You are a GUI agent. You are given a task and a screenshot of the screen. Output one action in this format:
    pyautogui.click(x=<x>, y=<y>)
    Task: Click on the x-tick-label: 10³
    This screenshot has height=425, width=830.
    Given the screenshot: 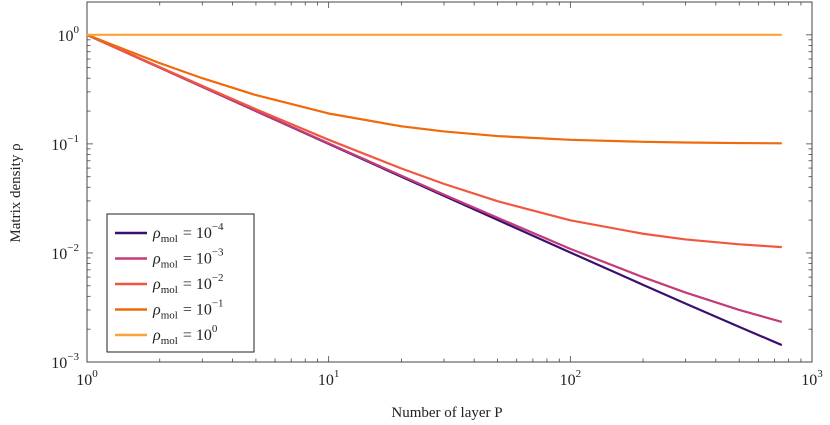 What is the action you would take?
    pyautogui.click(x=812, y=378)
    